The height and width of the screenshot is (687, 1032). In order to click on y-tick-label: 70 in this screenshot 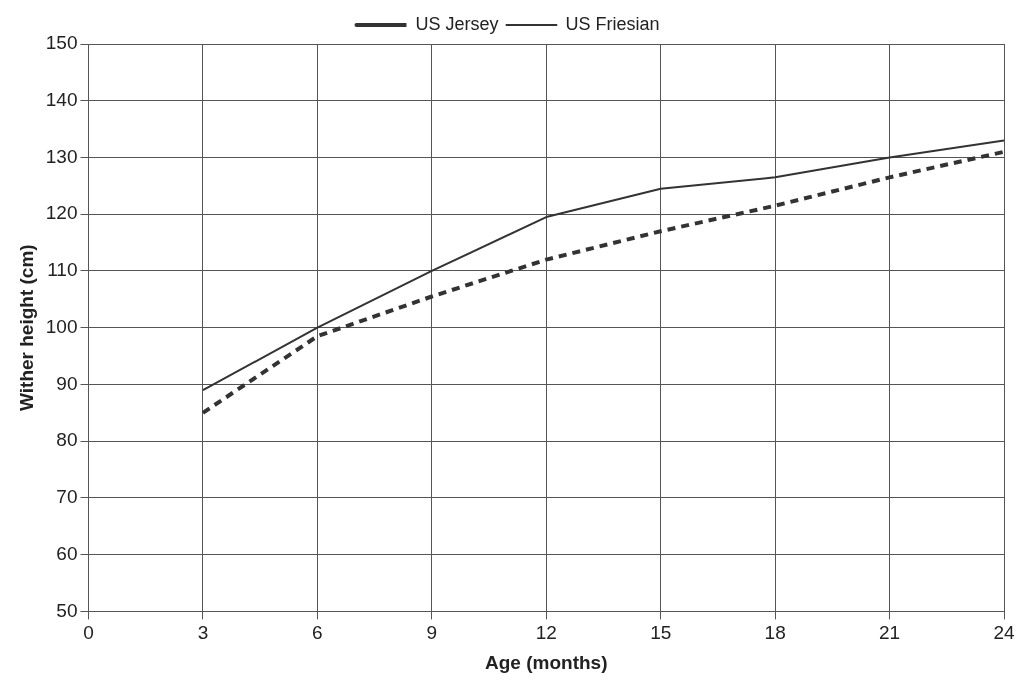, I will do `click(67, 497)`.